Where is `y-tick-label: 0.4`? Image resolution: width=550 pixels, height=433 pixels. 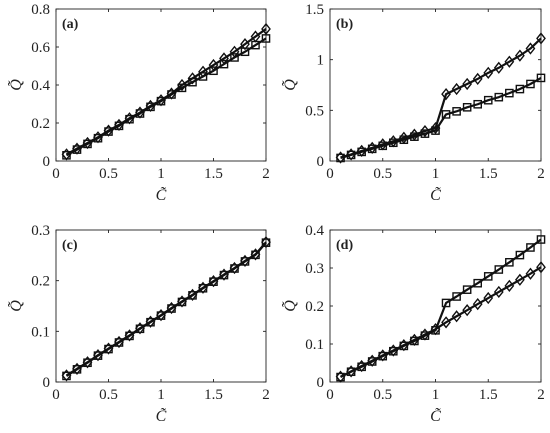 y-tick-label: 0.4 is located at coordinates (40, 86).